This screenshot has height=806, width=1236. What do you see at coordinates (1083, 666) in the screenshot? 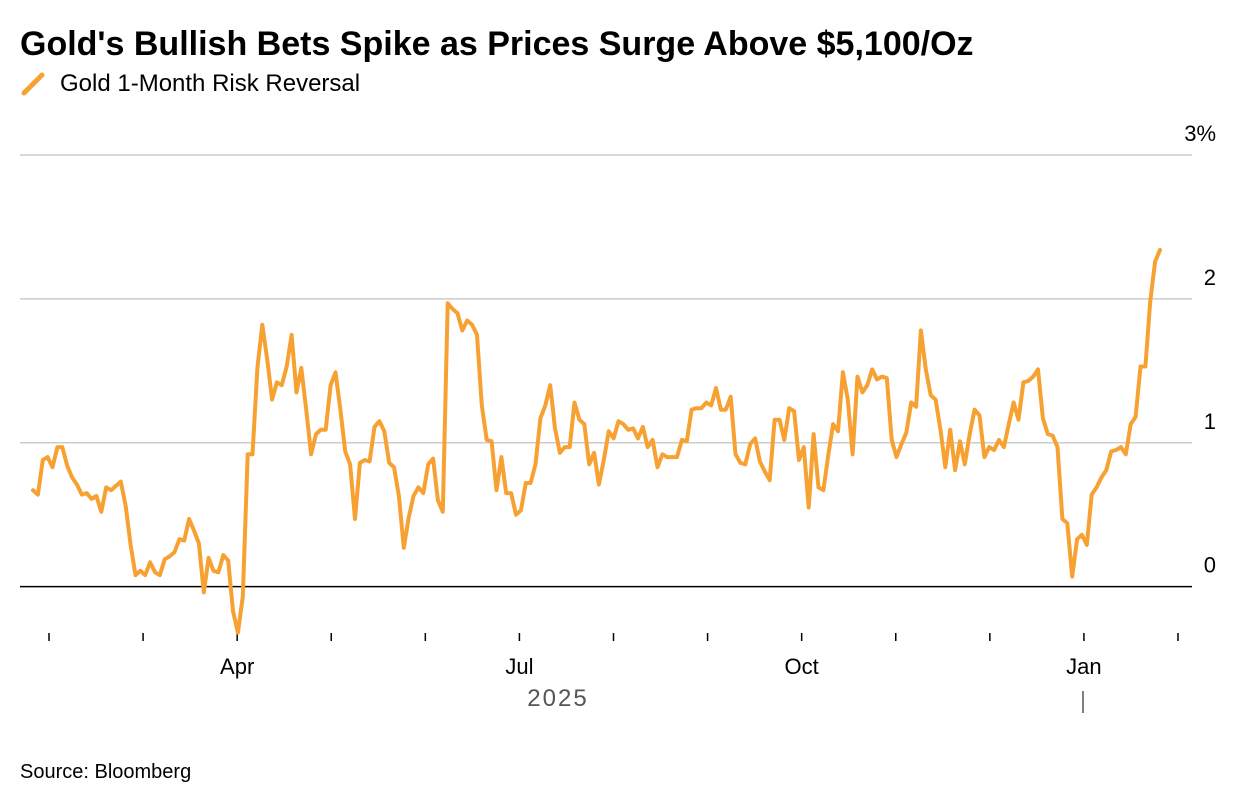
I see `x-tick-label: Jan` at bounding box center [1083, 666].